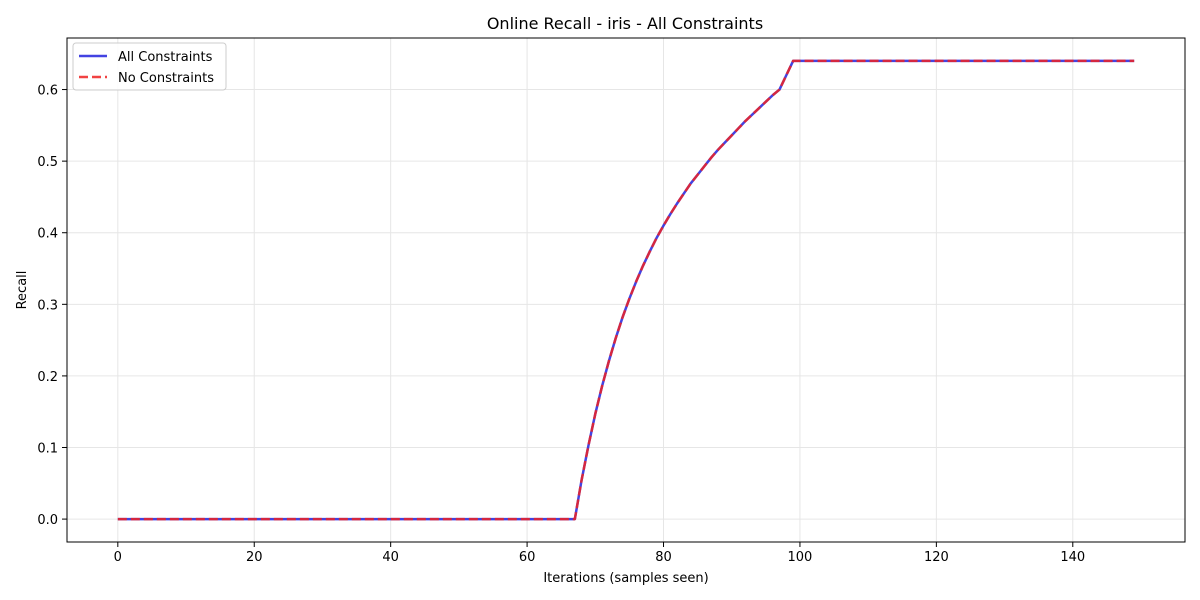  What do you see at coordinates (390, 557) in the screenshot?
I see `x-tick-label: 40` at bounding box center [390, 557].